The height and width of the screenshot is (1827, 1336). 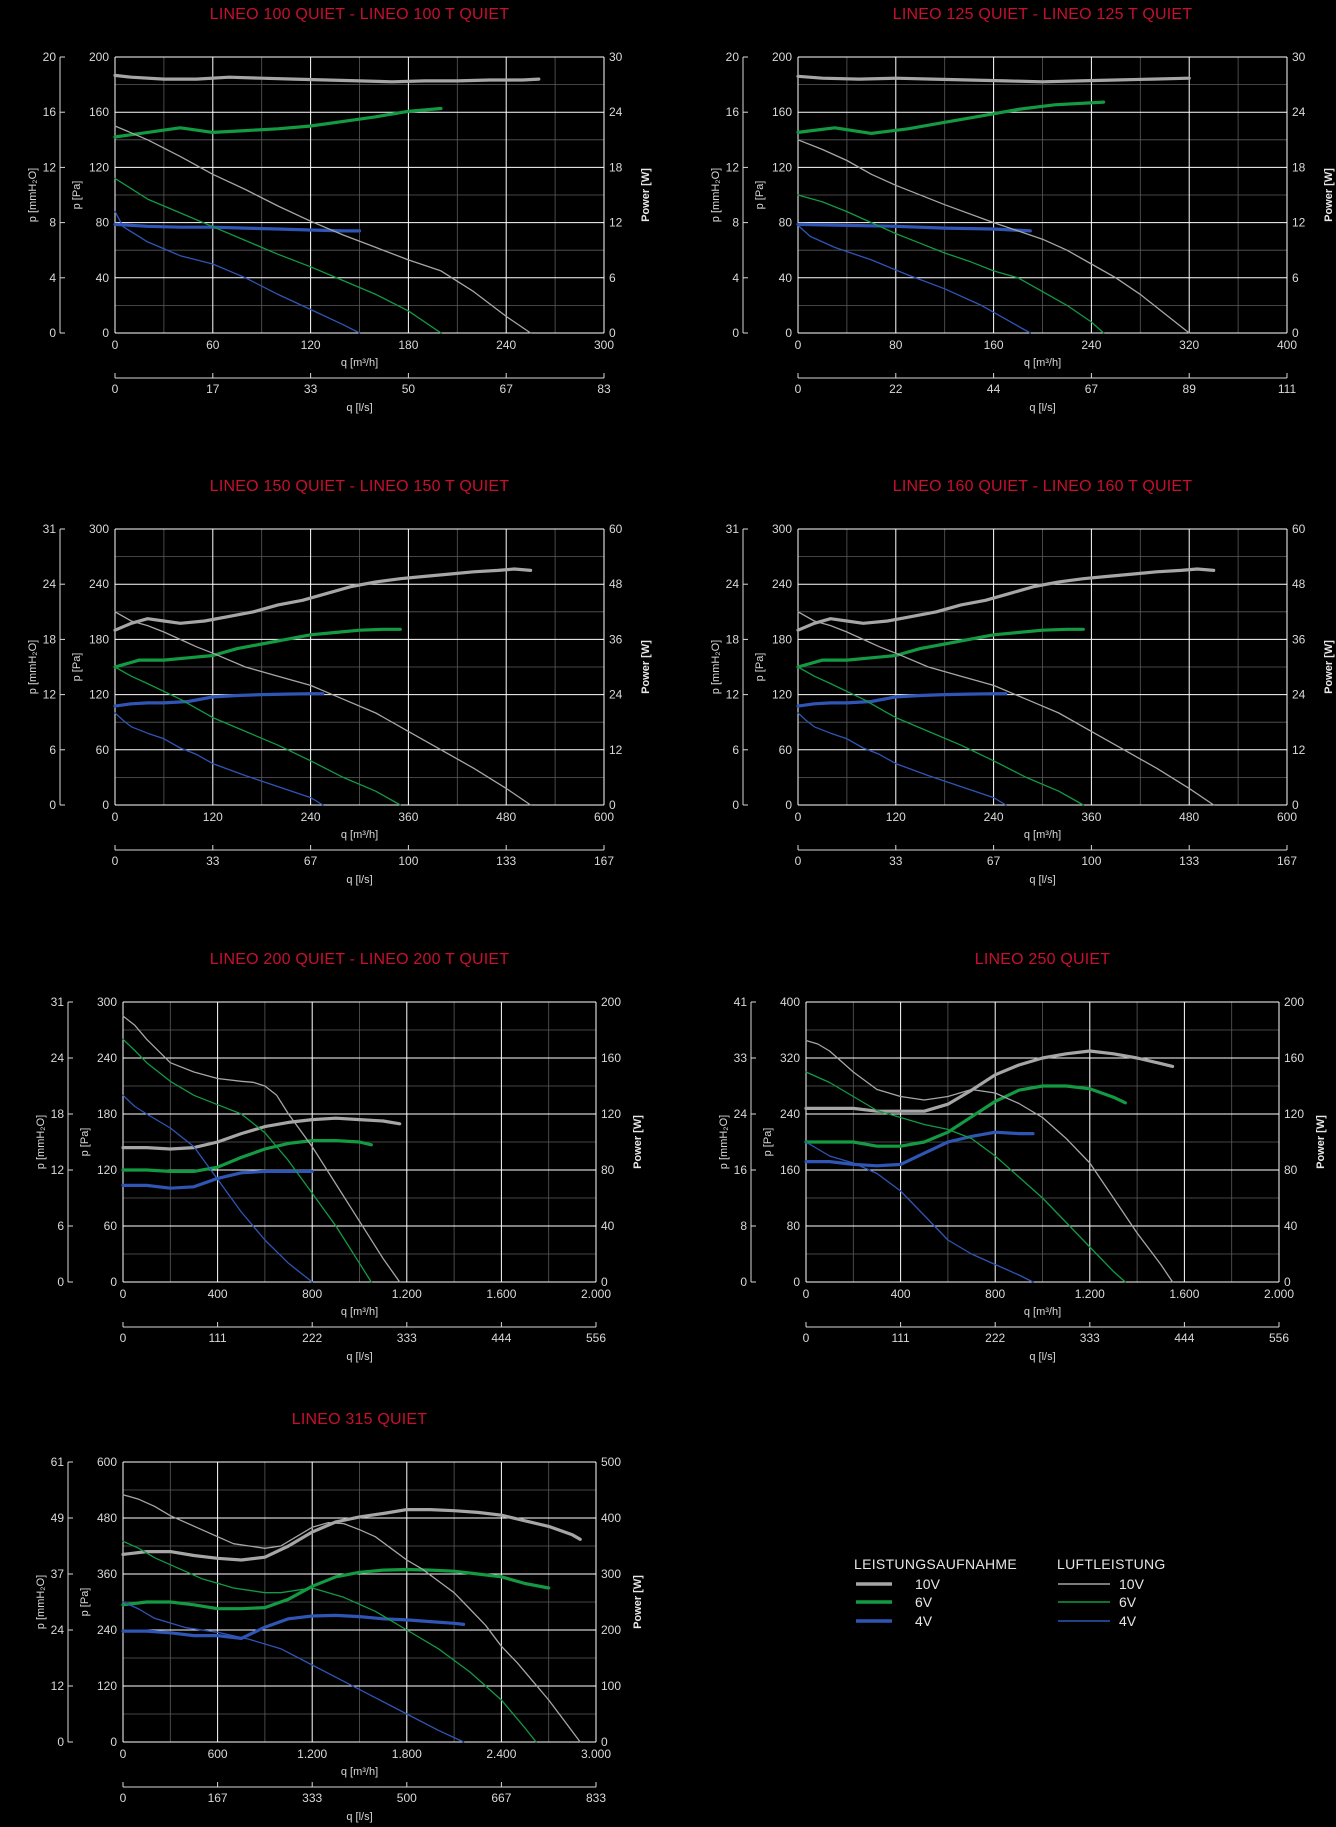 I want to click on x-tick-label: 800, so click(x=312, y=1294).